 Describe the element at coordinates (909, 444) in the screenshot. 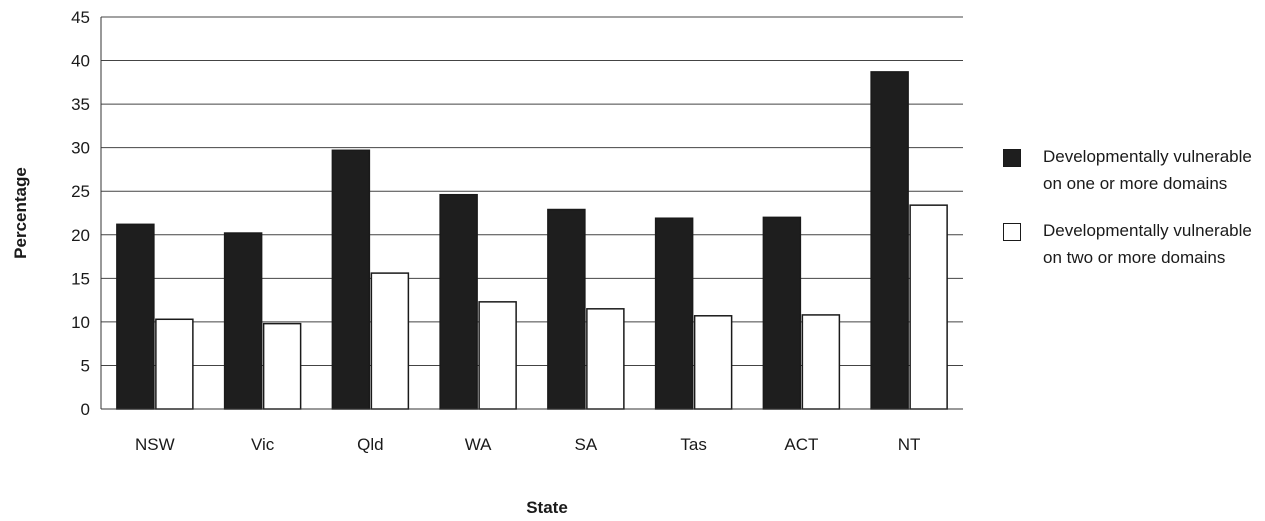

I see `x-tick-label: NT` at that location.